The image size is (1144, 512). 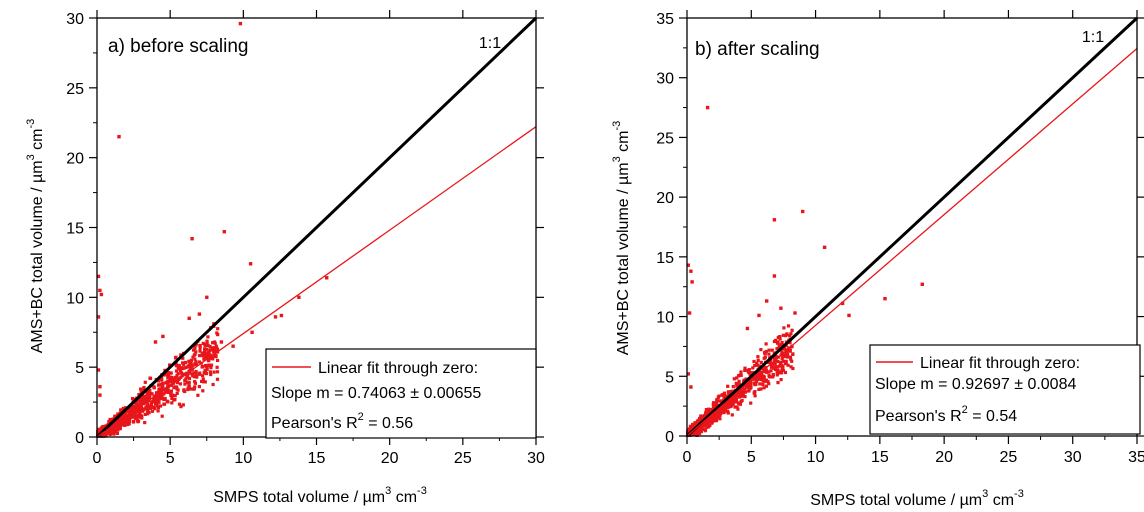 I want to click on x-tick-label: 25, so click(x=463, y=458).